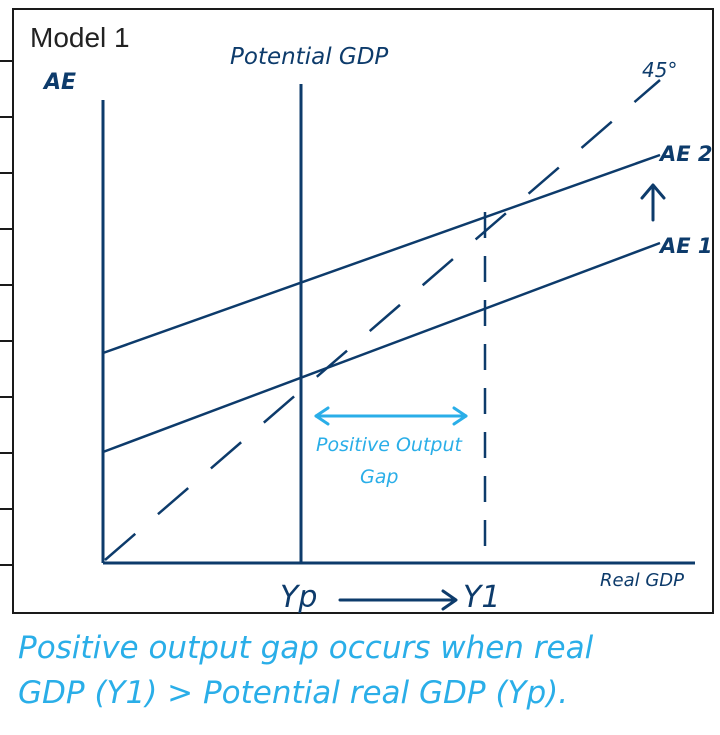 This screenshot has height=735, width=720. What do you see at coordinates (642, 580) in the screenshot?
I see `x-axis-label: Real GDP` at bounding box center [642, 580].